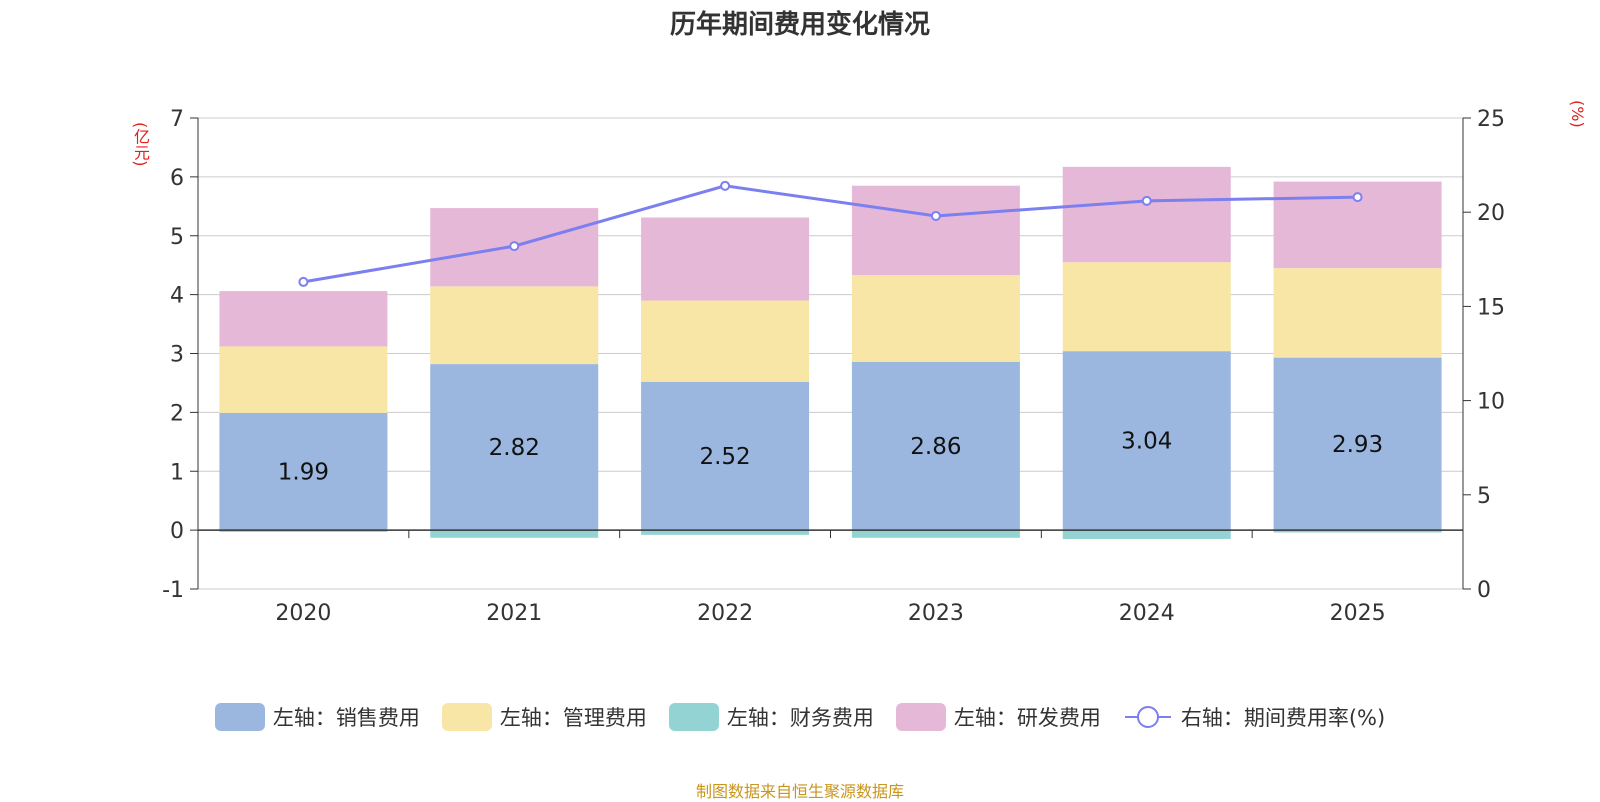 Image resolution: width=1600 pixels, height=802 pixels. Describe the element at coordinates (1147, 717) in the screenshot. I see `legend-line-icon` at that location.